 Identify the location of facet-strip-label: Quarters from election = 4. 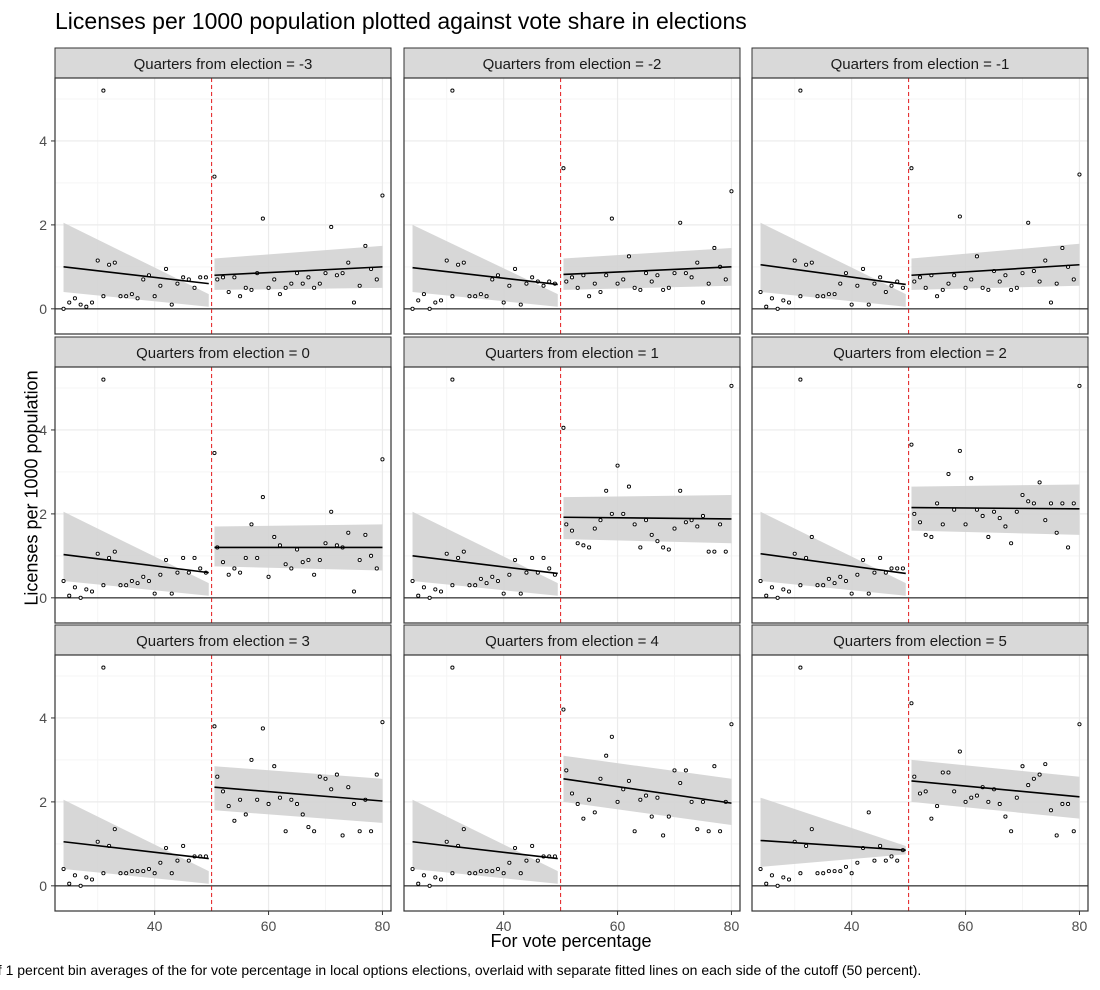
(572, 641).